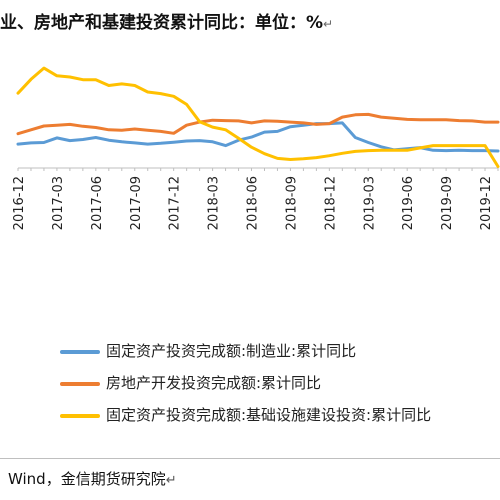  I want to click on legend-label-manufacturing: 固定资产投资完成额:制造业:累计同比, so click(231, 351).